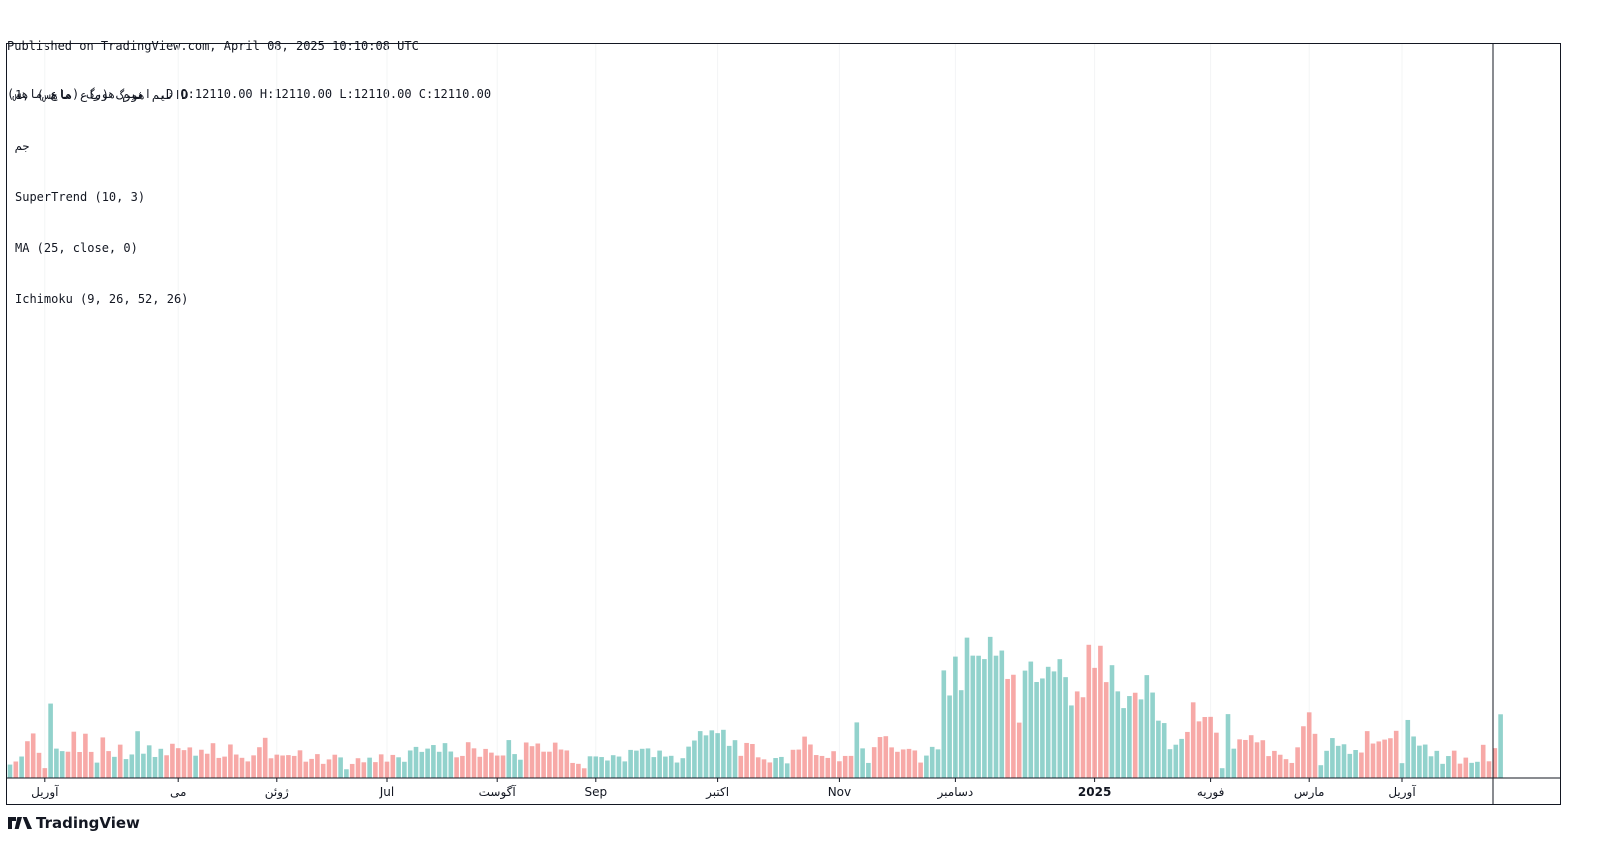 This screenshot has width=1598, height=858. I want to click on x-tick-label: Jul, so click(386, 792).